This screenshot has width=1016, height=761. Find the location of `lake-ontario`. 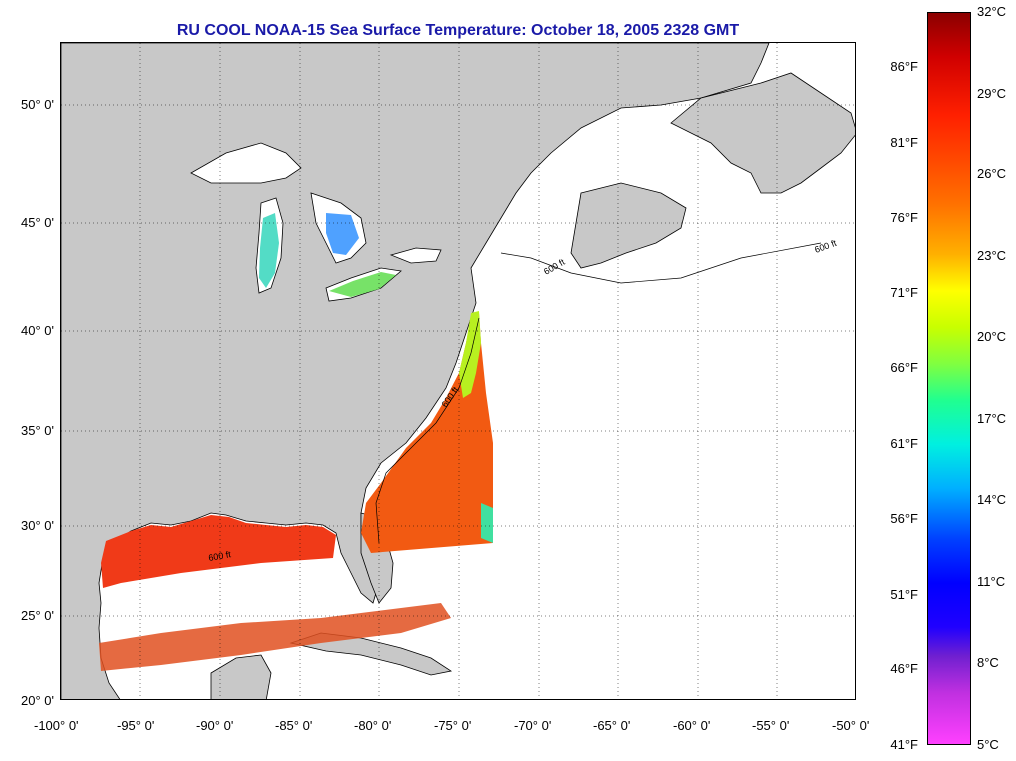

lake-ontario is located at coordinates (415, 255).